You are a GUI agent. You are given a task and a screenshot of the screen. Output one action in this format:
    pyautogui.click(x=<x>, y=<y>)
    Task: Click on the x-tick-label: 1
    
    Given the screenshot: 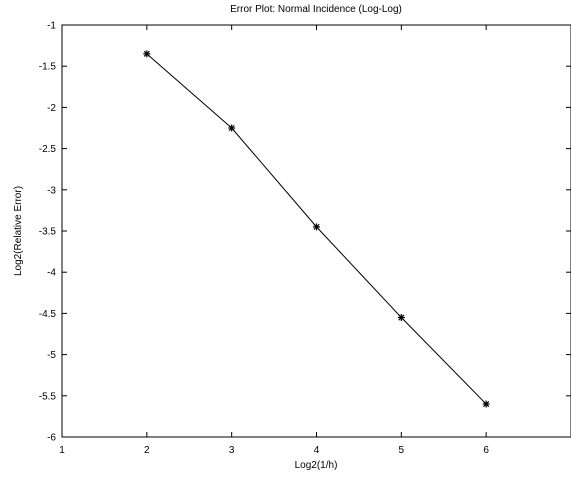 What is the action you would take?
    pyautogui.click(x=62, y=450)
    